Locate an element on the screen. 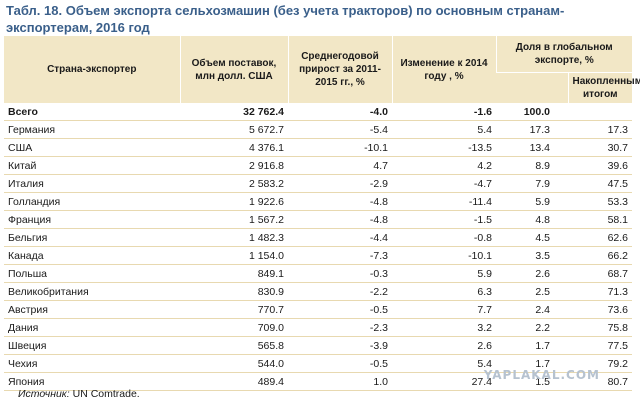 The height and width of the screenshot is (410, 640). header-volume: Объем поставок, млн долл. США is located at coordinates (233, 69).